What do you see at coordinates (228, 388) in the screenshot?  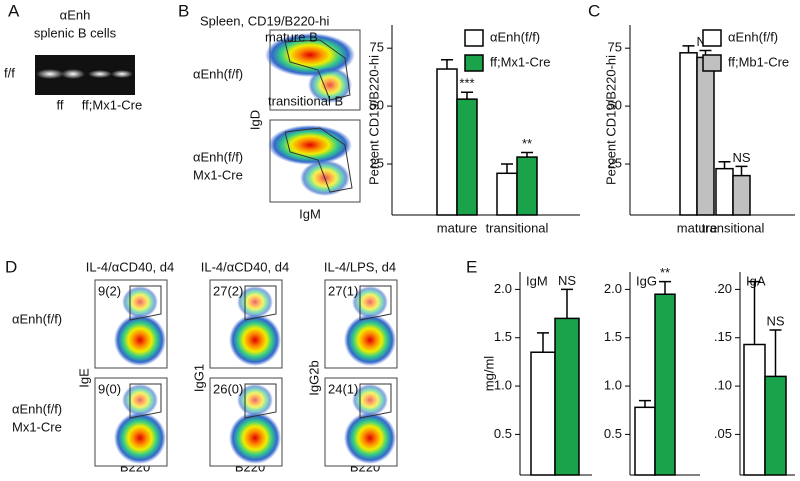 I see `gate-percent: 26(0)` at bounding box center [228, 388].